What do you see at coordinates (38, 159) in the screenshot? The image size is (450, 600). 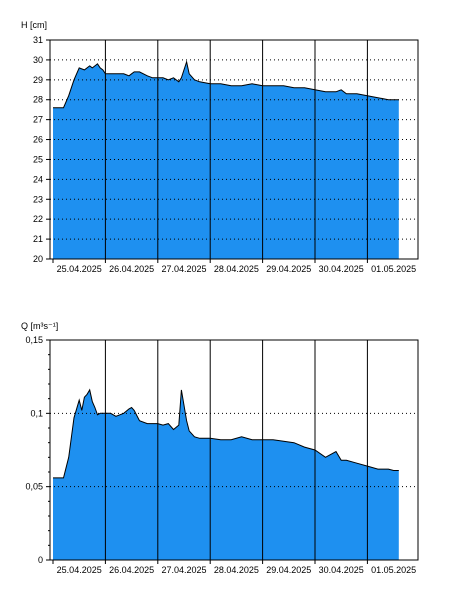 I see `water-level-y-tick-label: 25` at bounding box center [38, 159].